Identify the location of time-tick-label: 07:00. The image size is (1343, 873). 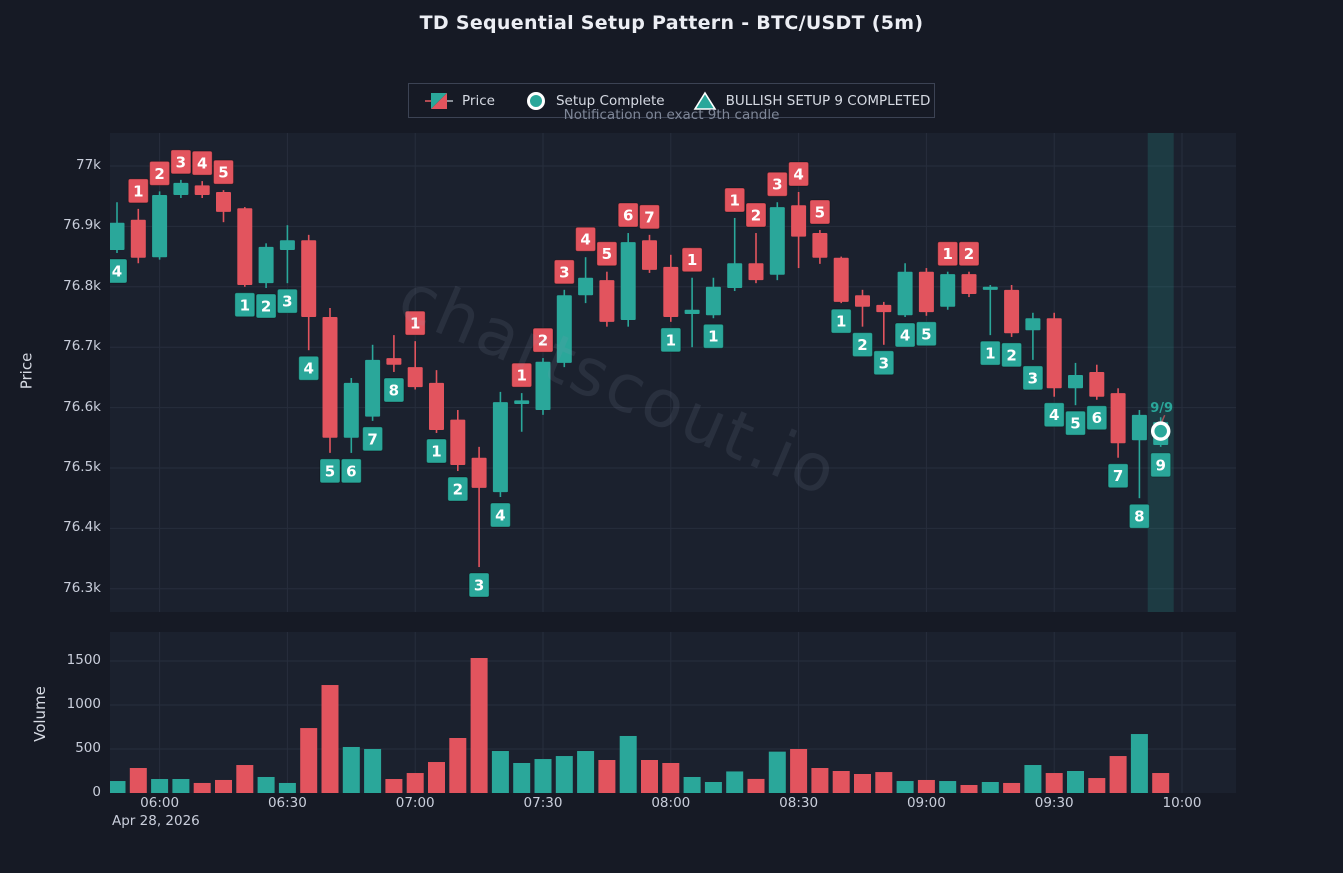
(415, 803).